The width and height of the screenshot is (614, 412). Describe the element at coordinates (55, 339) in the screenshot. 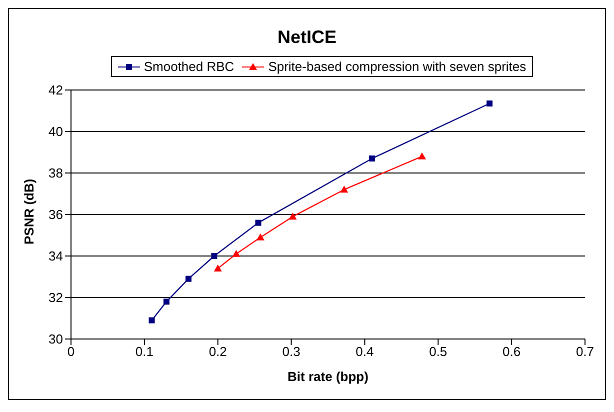

I see `y-tick-label: 30` at that location.